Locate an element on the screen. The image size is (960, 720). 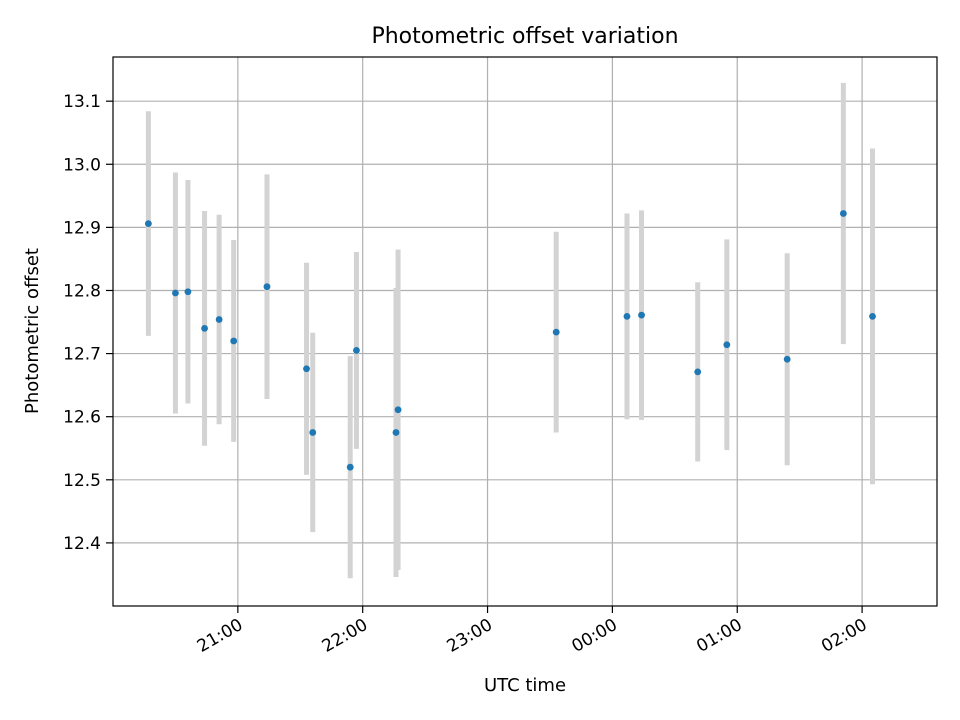
y-tick-label: 12.5 is located at coordinates (82, 481).